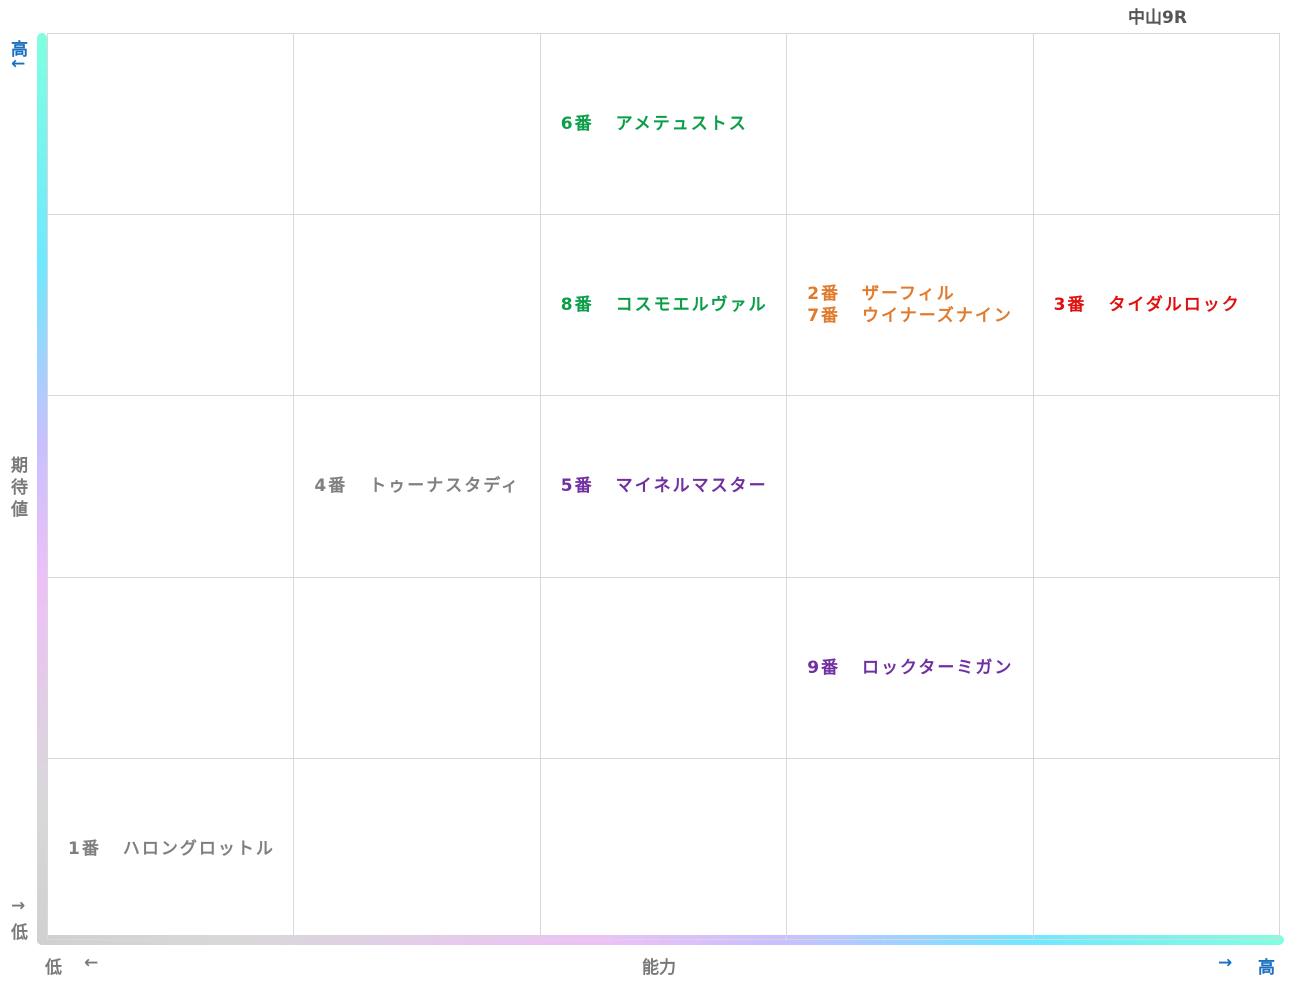 This screenshot has width=1291, height=983. I want to click on horse-number: 4番, so click(331, 486).